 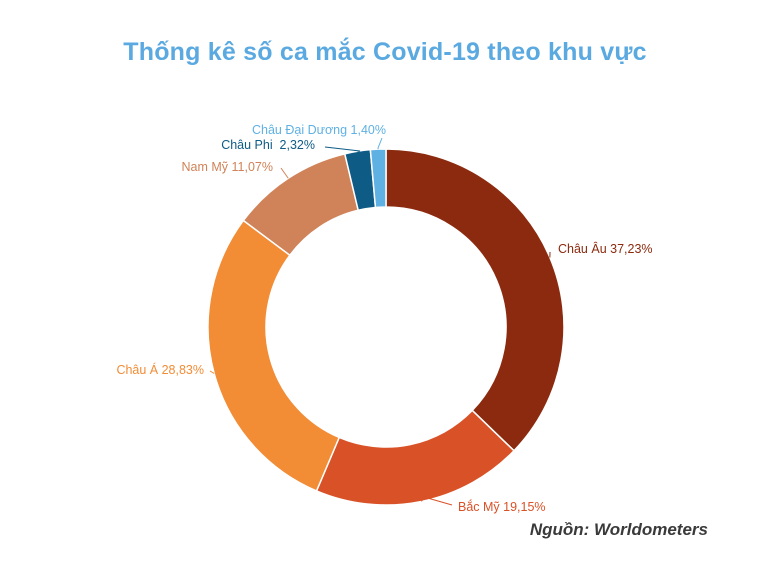 What do you see at coordinates (385, 52) in the screenshot?
I see `chart-title: Thống kê số ca mắc Covid-19 theo khu vực` at bounding box center [385, 52].